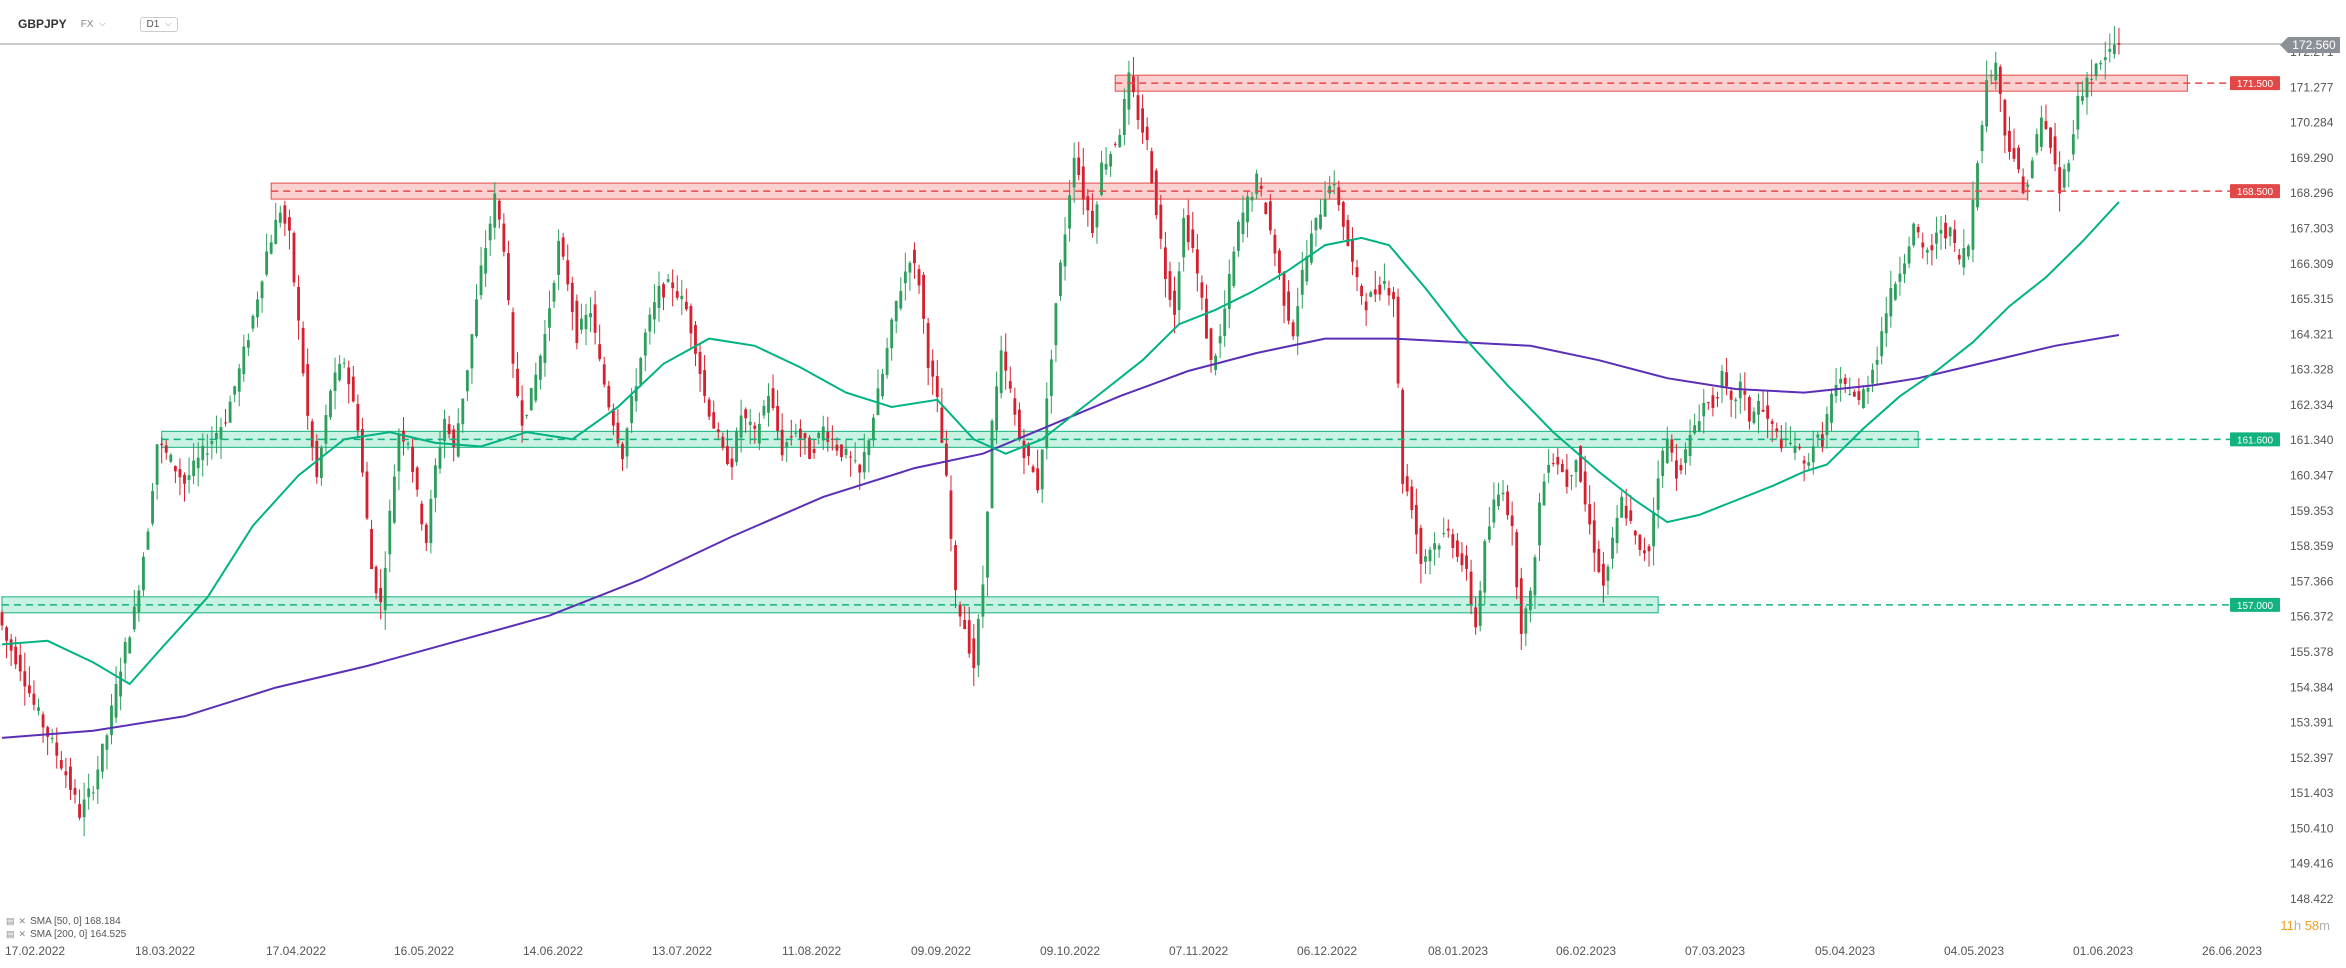  I want to click on resistance-level-tag, so click(2255, 83).